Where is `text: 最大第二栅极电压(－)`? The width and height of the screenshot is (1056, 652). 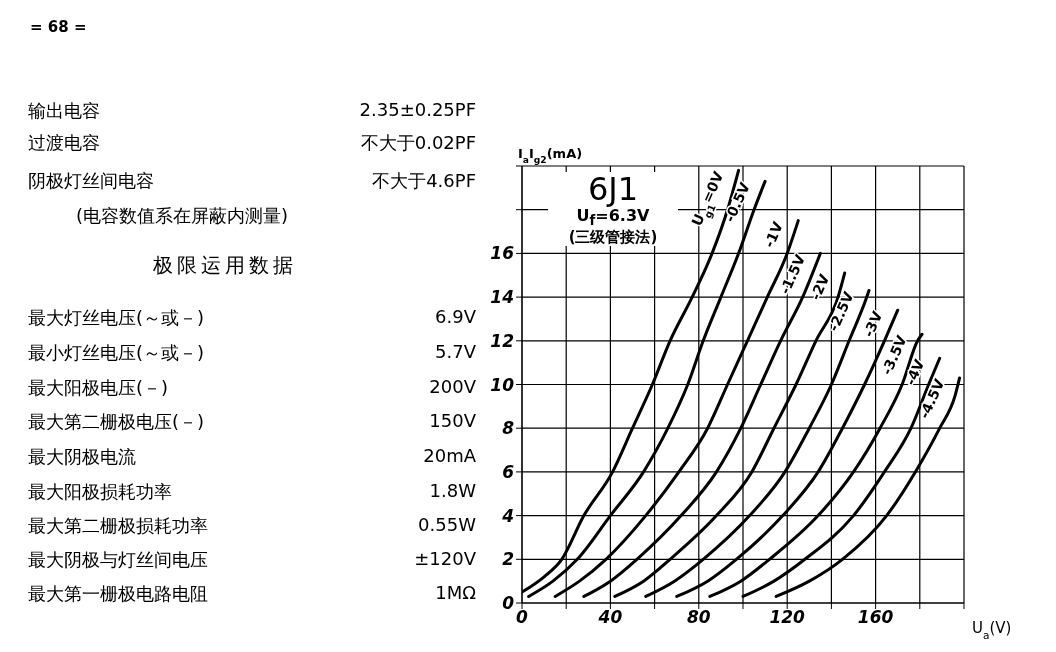 text: 最大第二栅极电压(－) is located at coordinates (116, 422).